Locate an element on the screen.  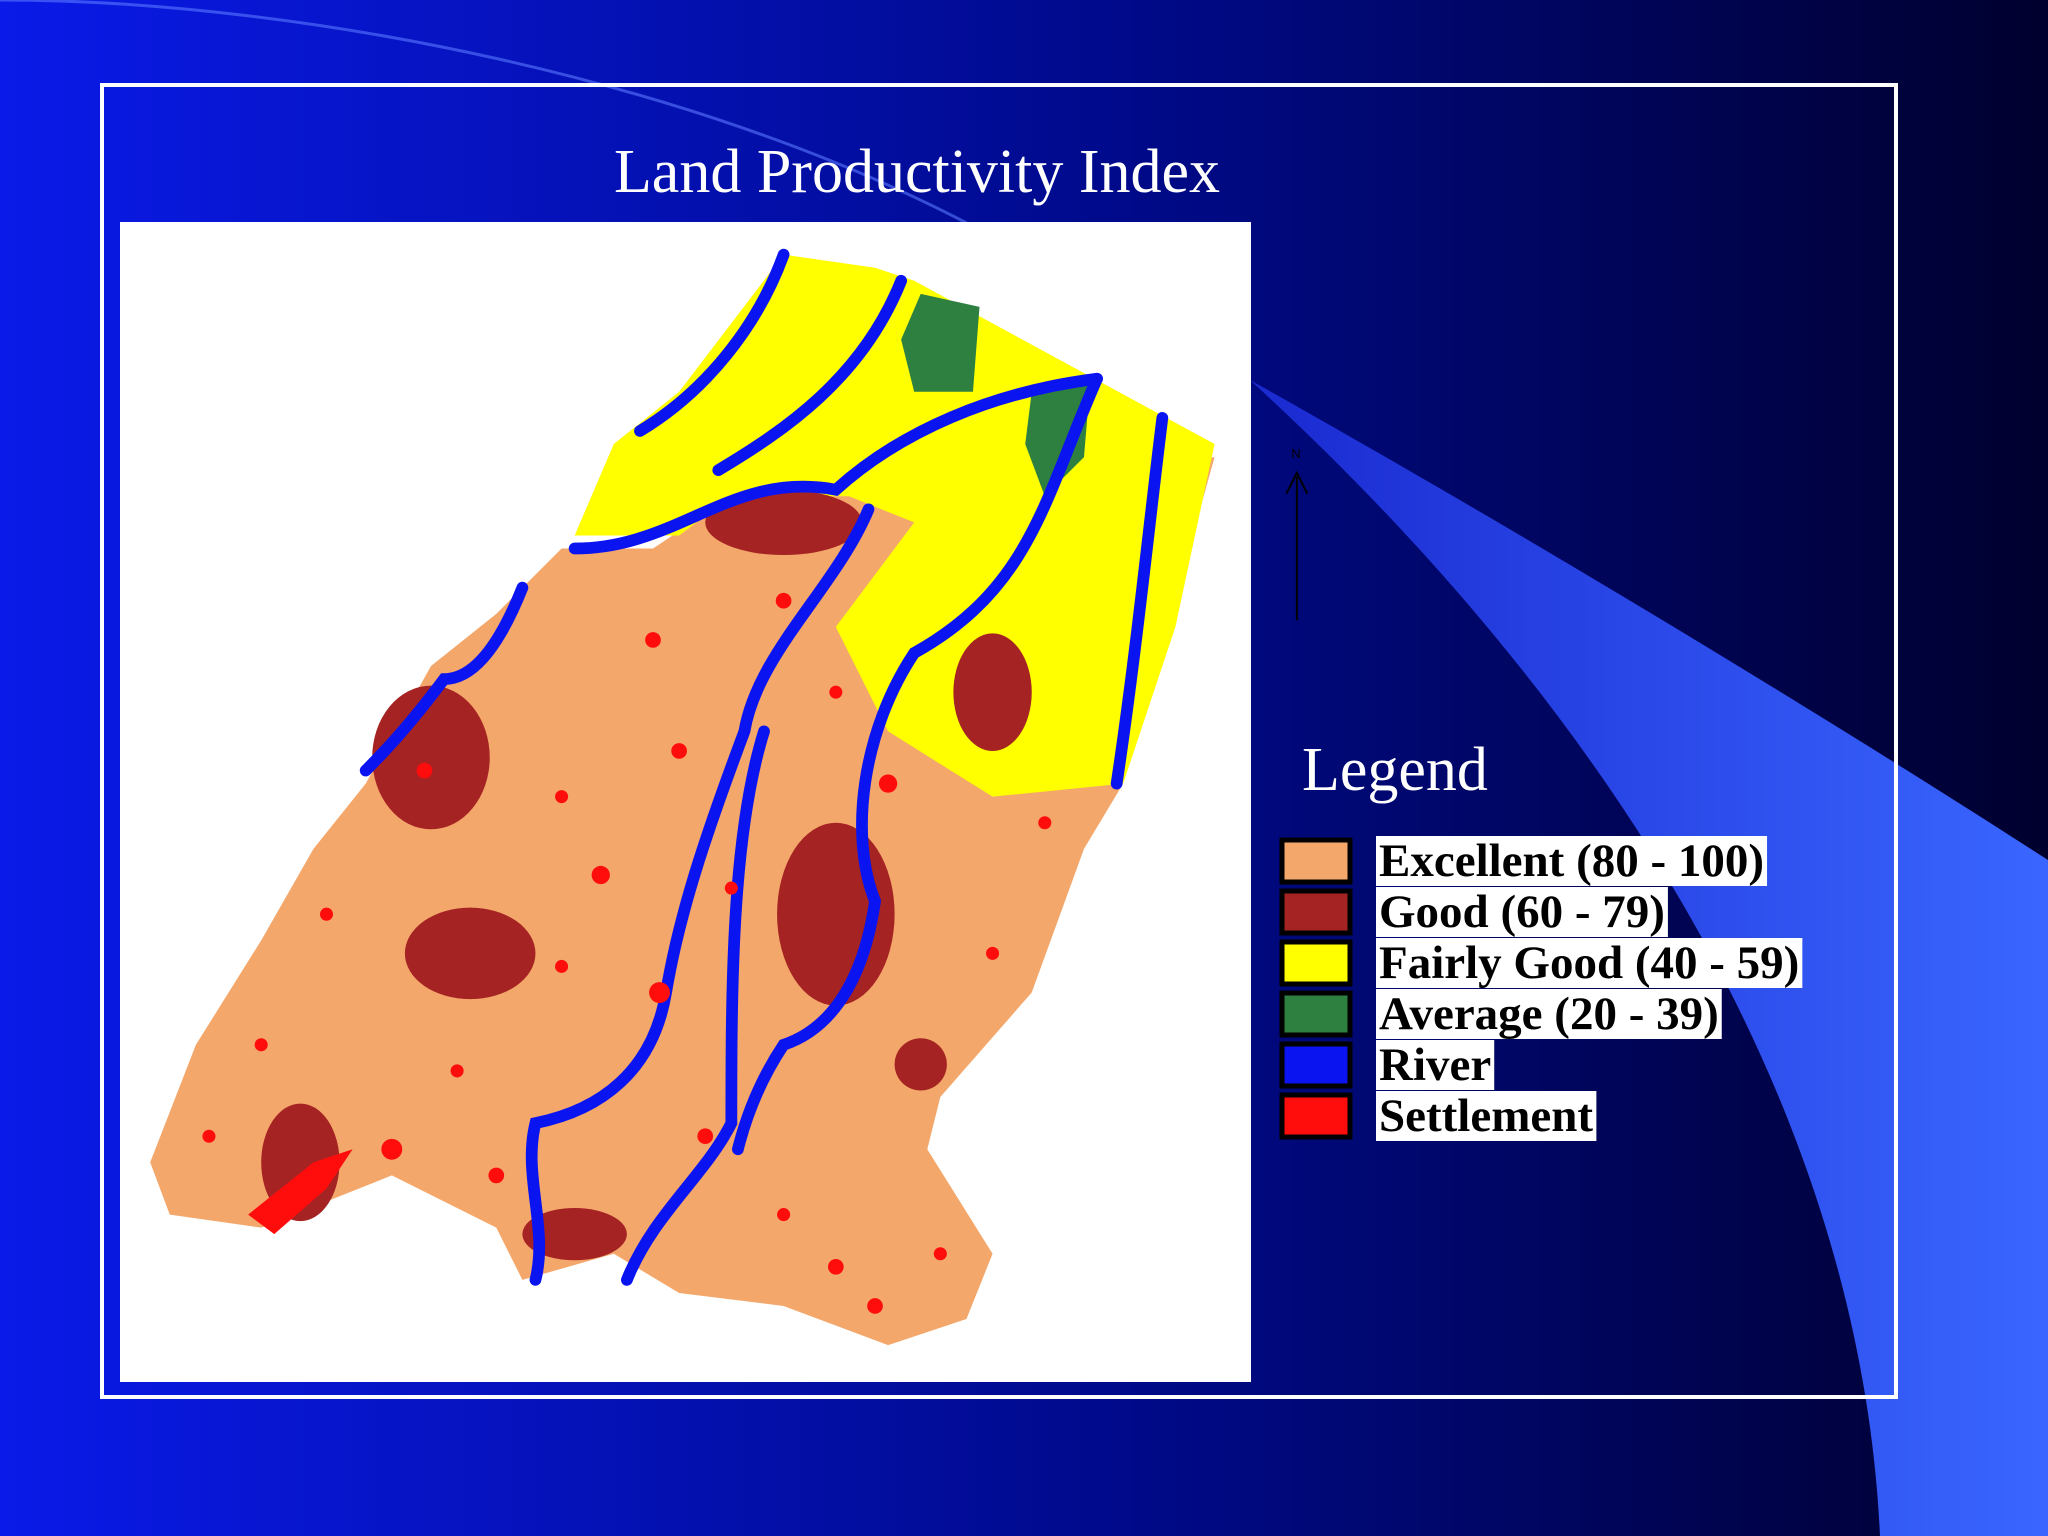
legend-label: Settlement is located at coordinates (1486, 1116).